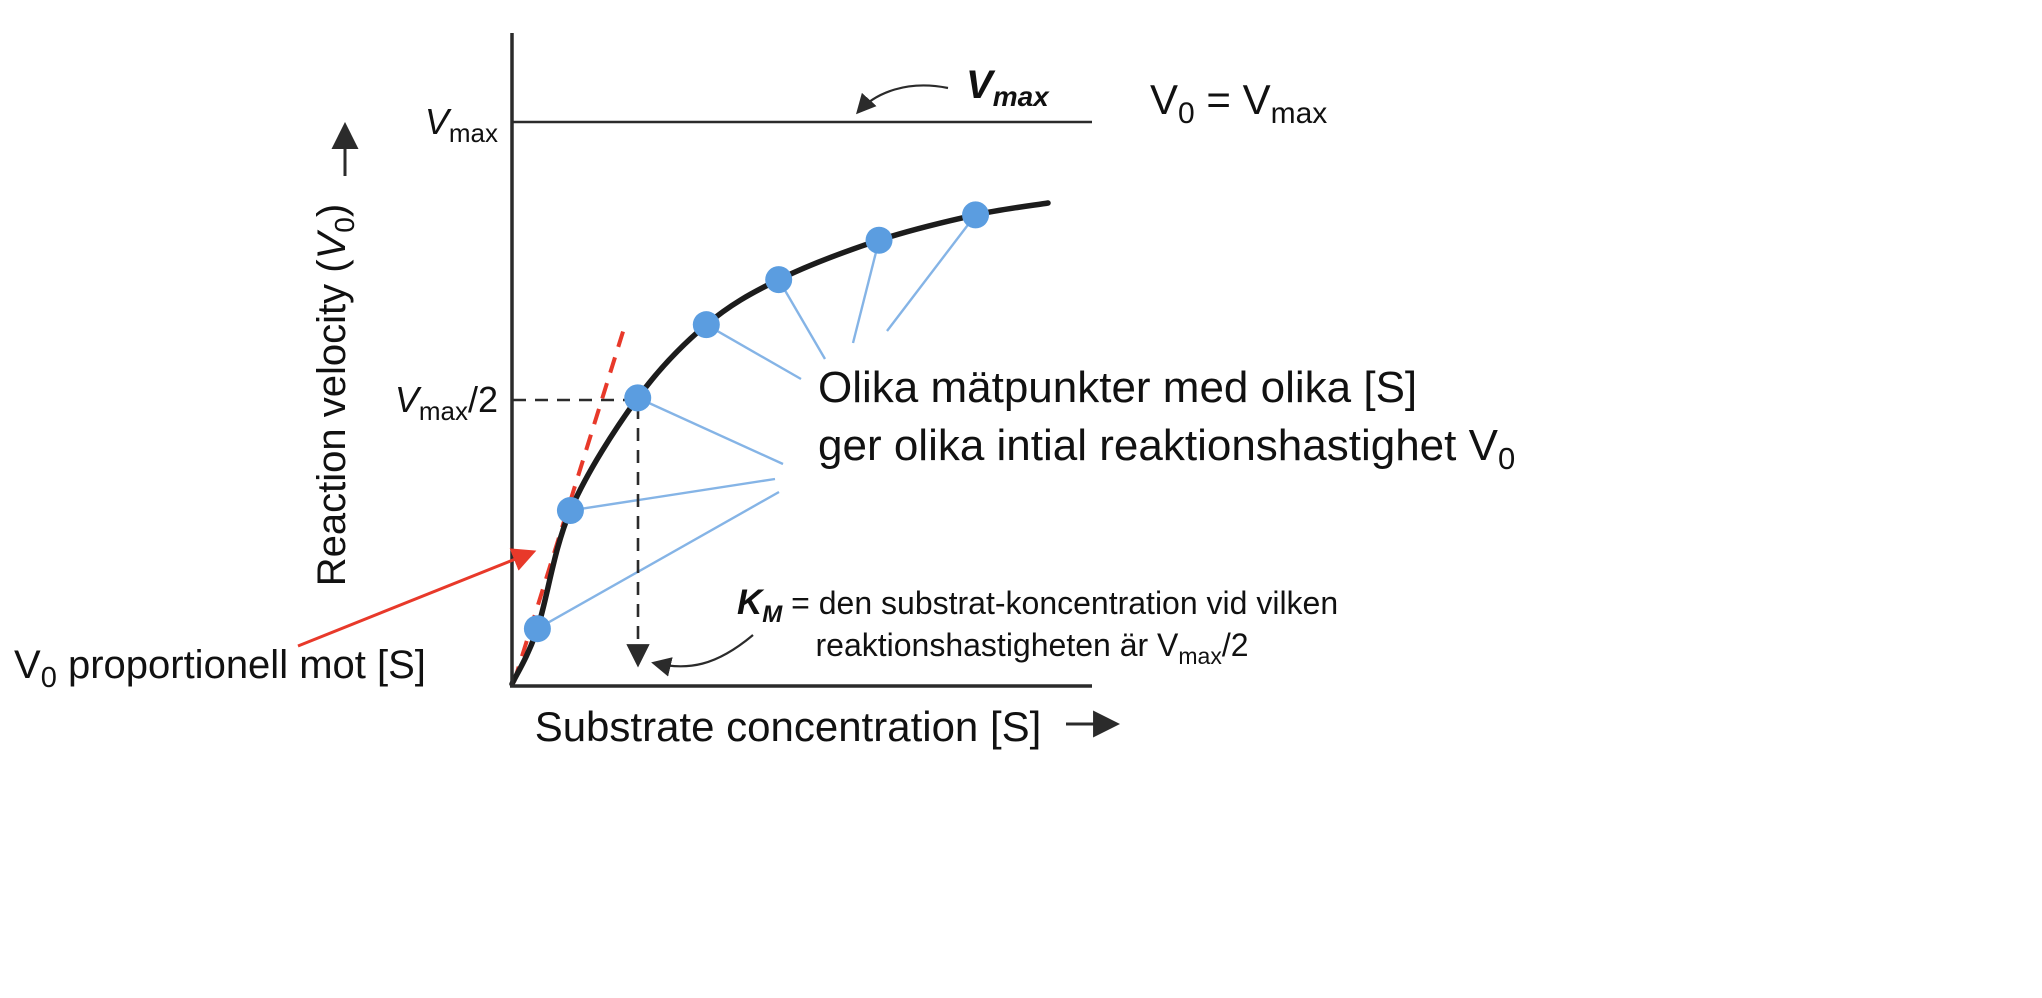 This screenshot has width=2042, height=998. What do you see at coordinates (902, 99) in the screenshot?
I see `vmax-pointer-arrow` at bounding box center [902, 99].